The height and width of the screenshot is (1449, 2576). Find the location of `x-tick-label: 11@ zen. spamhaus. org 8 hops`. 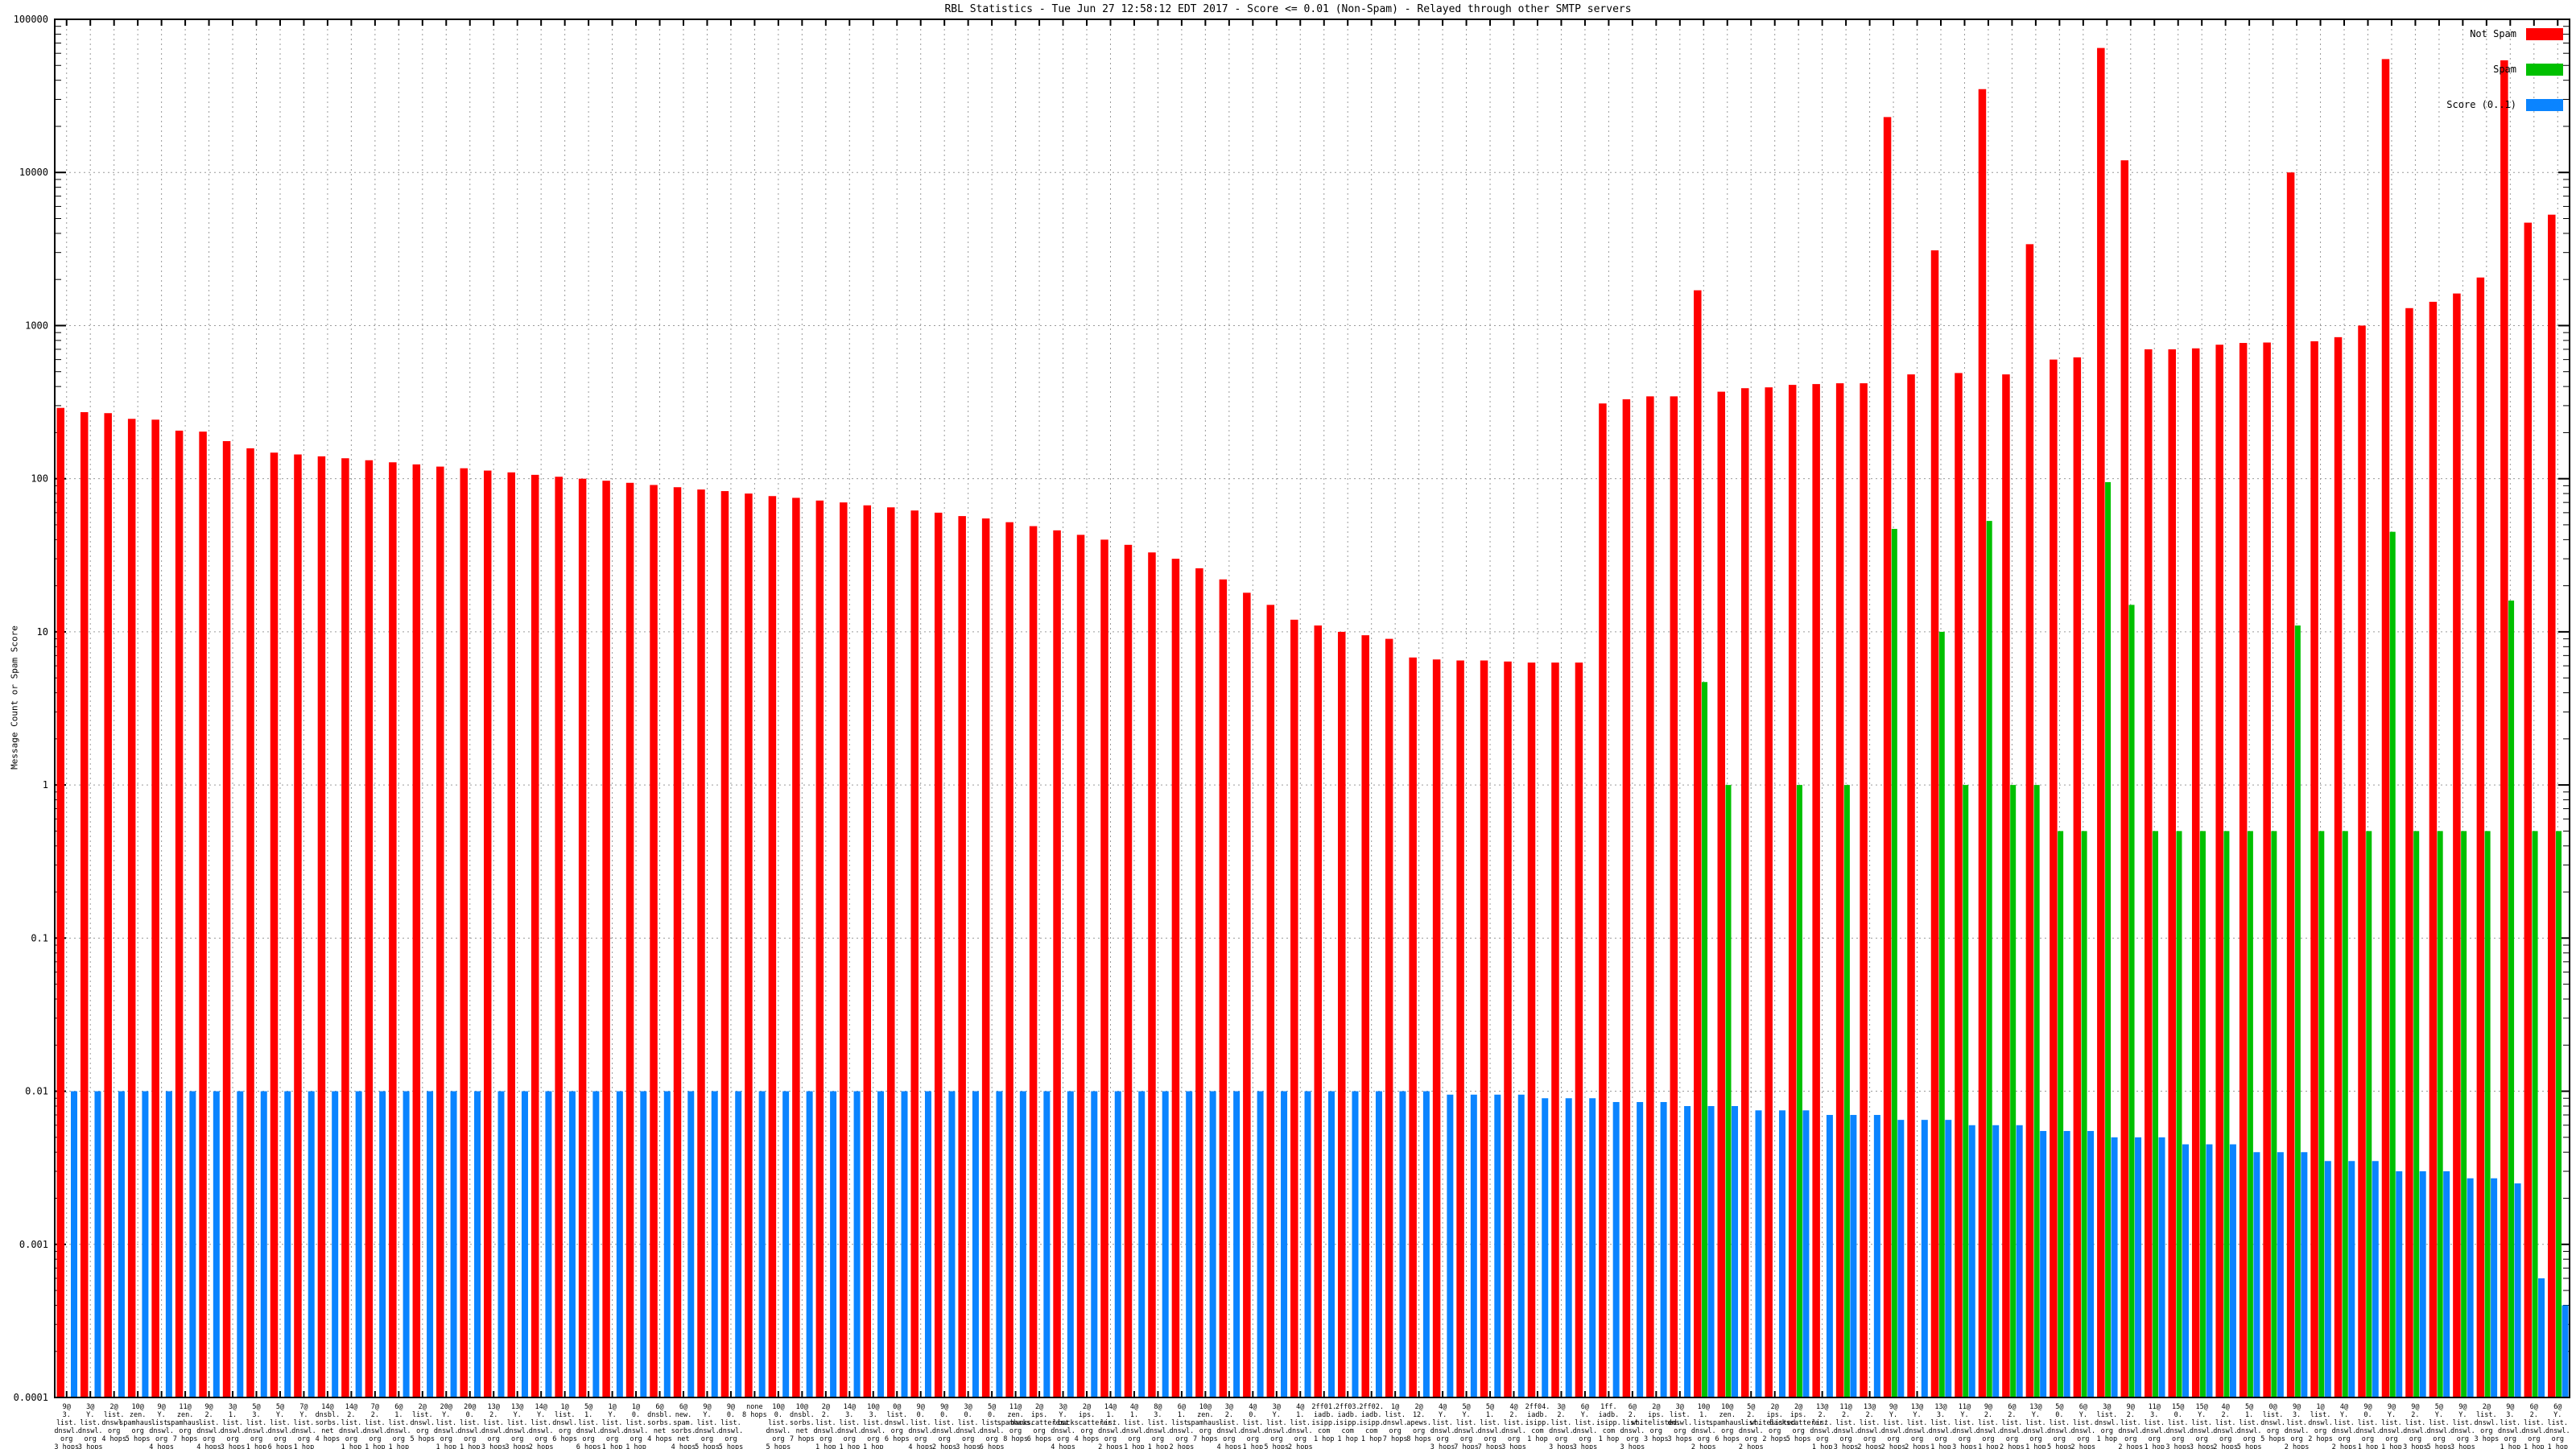

x-tick-label: 11@ zen. spamhaus. org 8 hops is located at coordinates (1015, 1423).